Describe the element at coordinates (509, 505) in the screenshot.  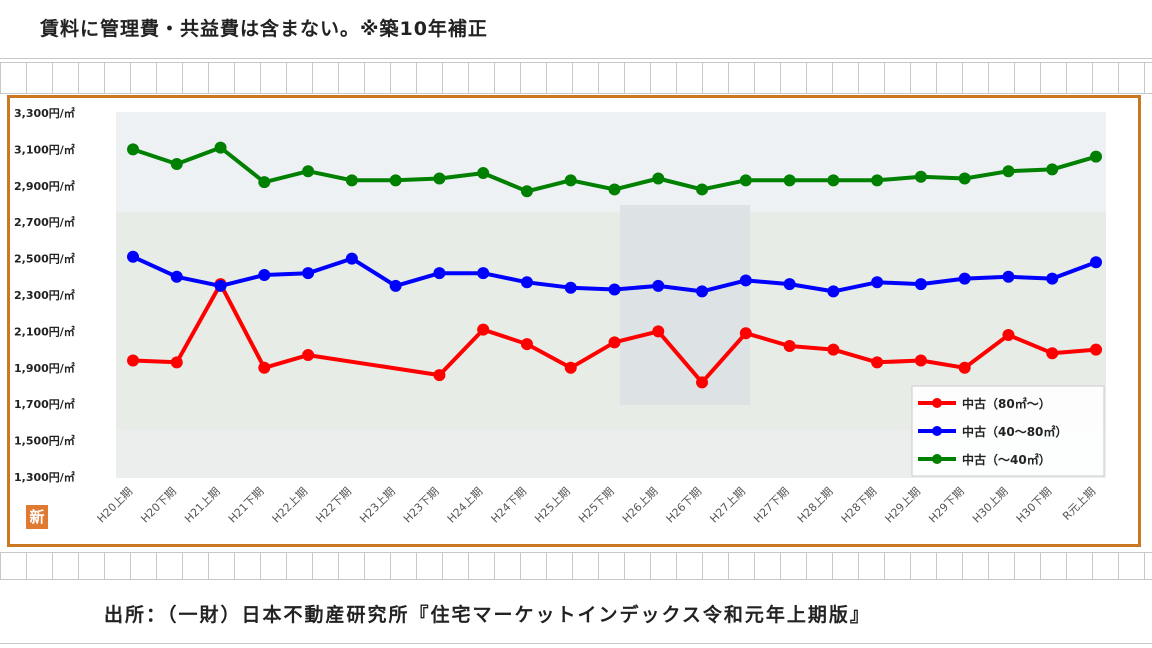
I see `x-tick-label: H24下期` at that location.